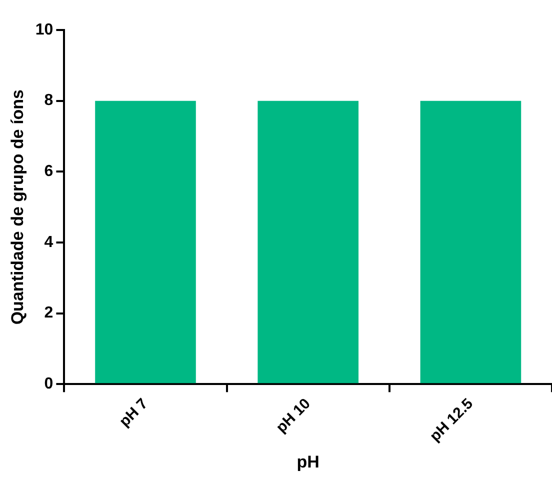  I want to click on x-tick-label: pH 7, so click(134, 412).